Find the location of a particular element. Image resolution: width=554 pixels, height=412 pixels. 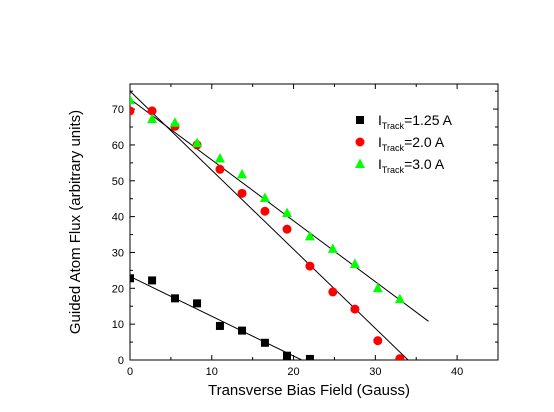

y-tick-label: 70 is located at coordinates (118, 110).